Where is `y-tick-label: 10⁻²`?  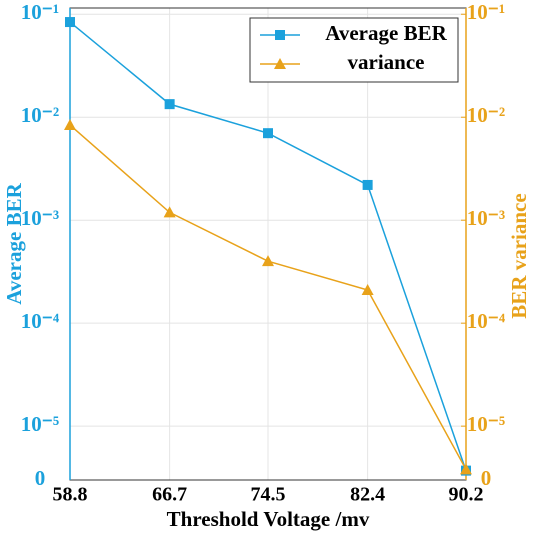 y-tick-label: 10⁻² is located at coordinates (40, 115).